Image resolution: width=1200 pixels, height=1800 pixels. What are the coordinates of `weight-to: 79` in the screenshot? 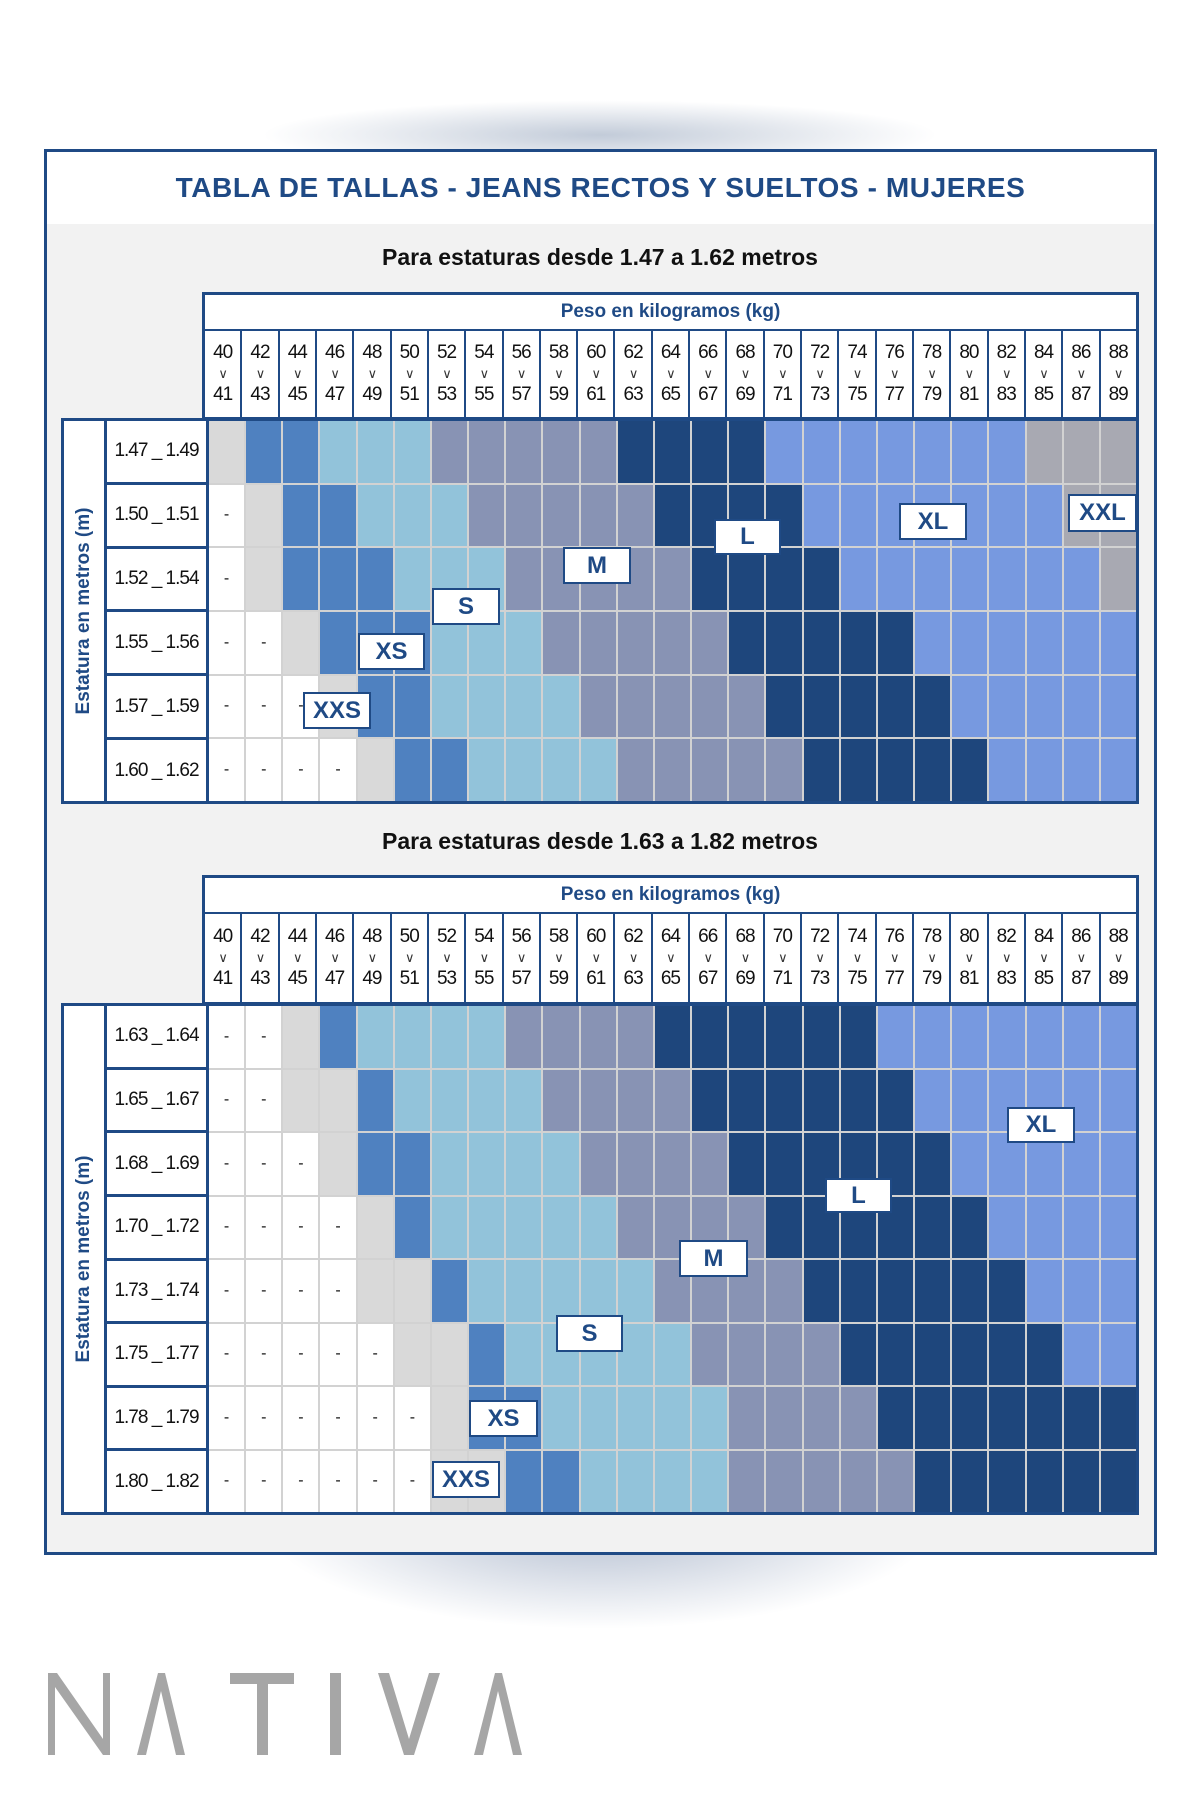 It's located at (932, 394).